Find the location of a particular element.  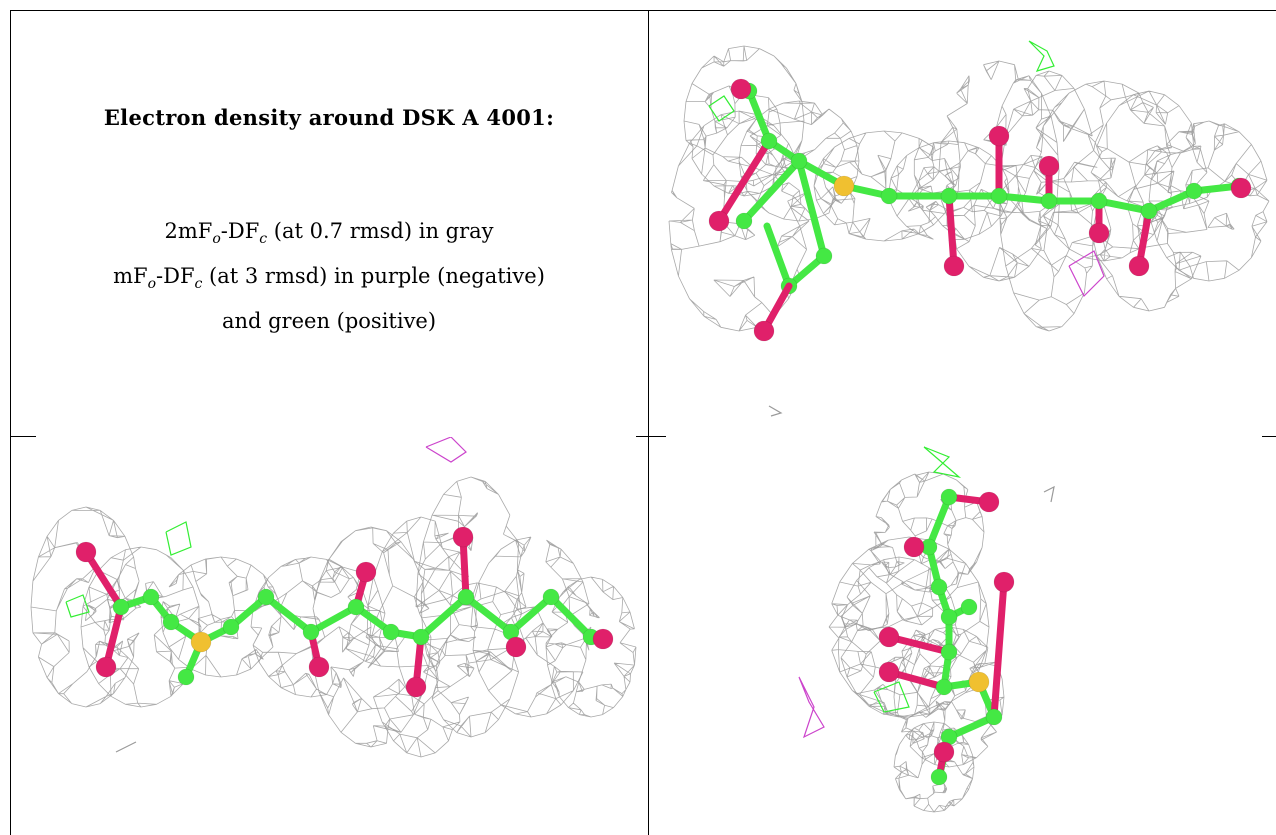

grid-vertical-divider is located at coordinates (648, 422).